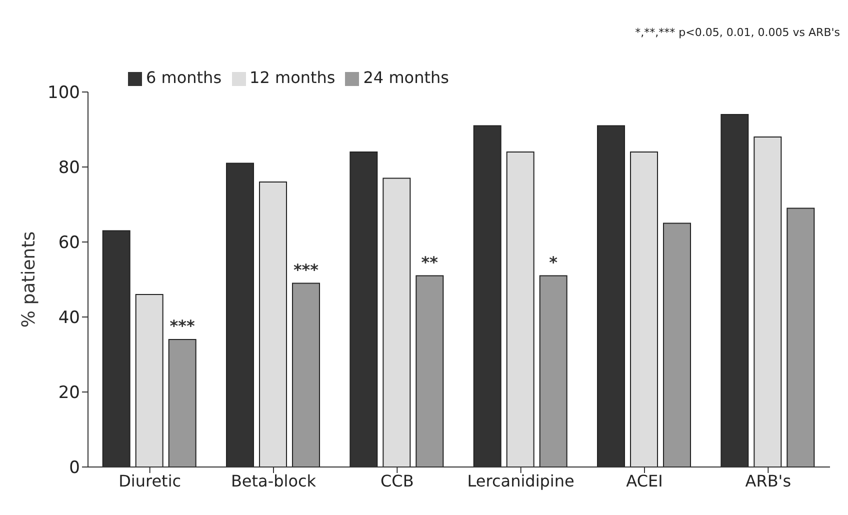  What do you see at coordinates (273, 480) in the screenshot?
I see `x-tick-label: Beta-block` at bounding box center [273, 480].